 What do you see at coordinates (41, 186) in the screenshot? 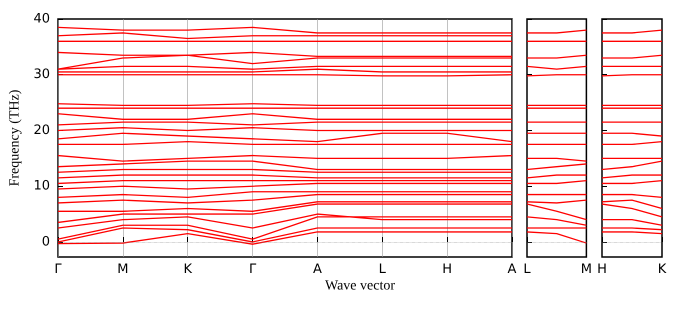
I see `y-tick-label: 10` at bounding box center [41, 186].